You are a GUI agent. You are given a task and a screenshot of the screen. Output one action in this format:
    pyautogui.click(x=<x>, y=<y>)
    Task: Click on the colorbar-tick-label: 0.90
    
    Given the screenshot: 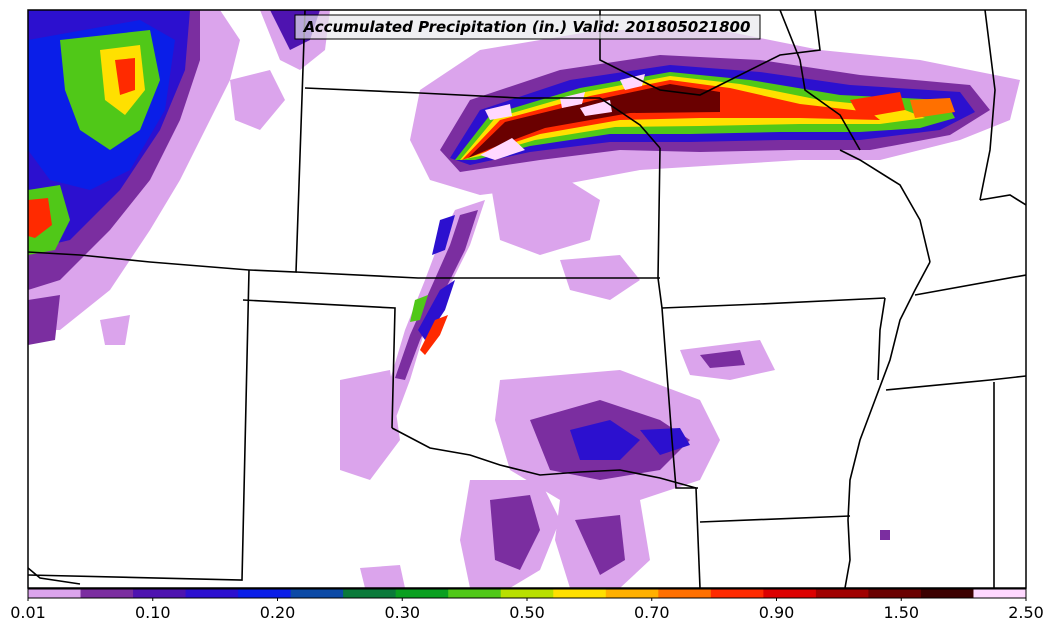 What is the action you would take?
    pyautogui.click(x=777, y=612)
    